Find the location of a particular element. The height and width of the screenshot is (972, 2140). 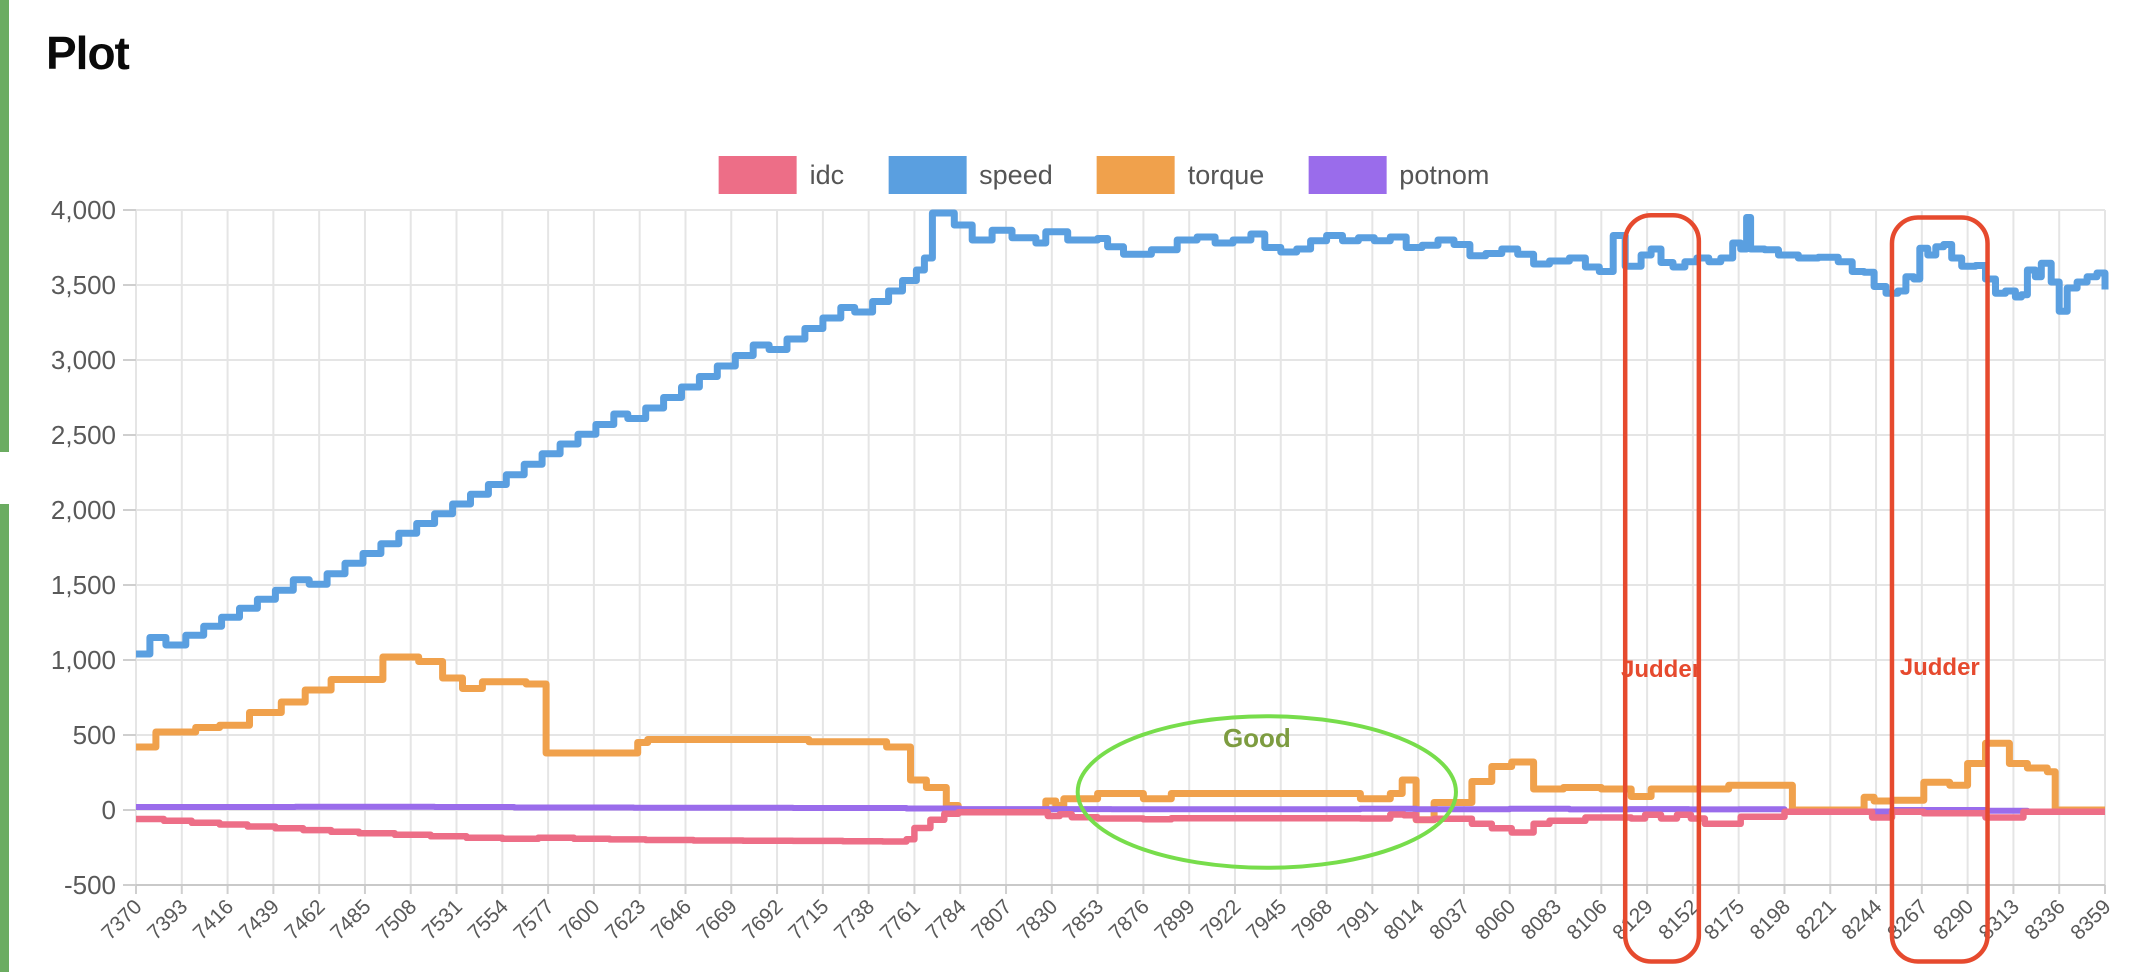

x-axis-tick-label: 8175 is located at coordinates (1724, 919).